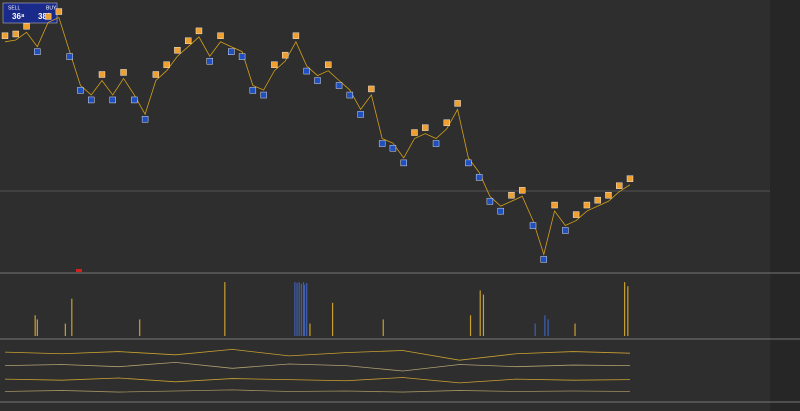 The image size is (800, 411). What do you see at coordinates (14, 8) in the screenshot?
I see `sell-label: SELL` at bounding box center [14, 8].